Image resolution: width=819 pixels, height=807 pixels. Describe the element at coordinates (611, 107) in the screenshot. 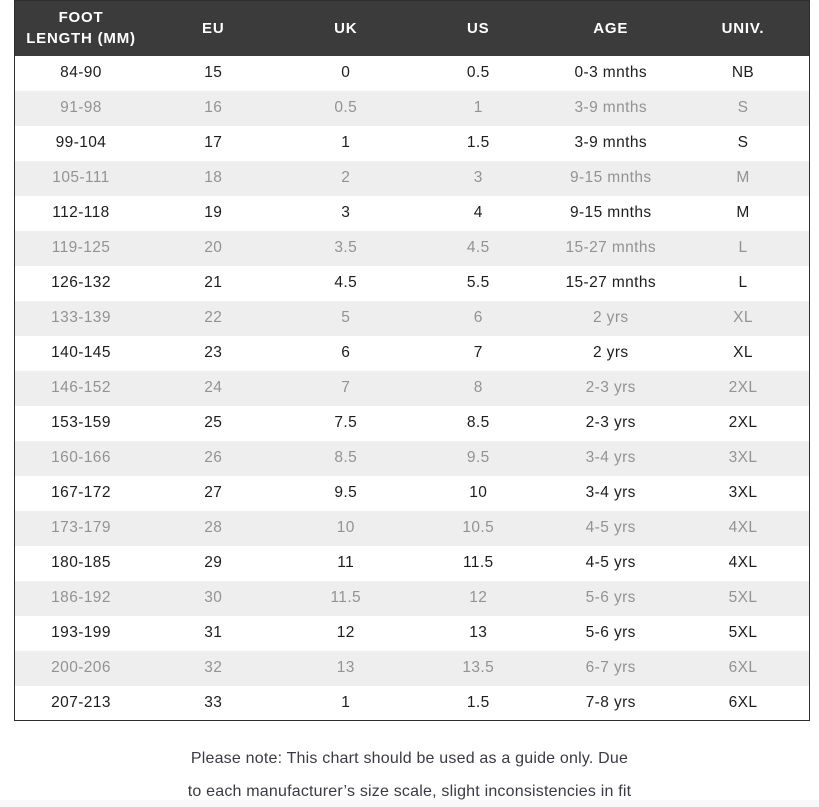

I see `table-cell: 3-9 mnths` at that location.